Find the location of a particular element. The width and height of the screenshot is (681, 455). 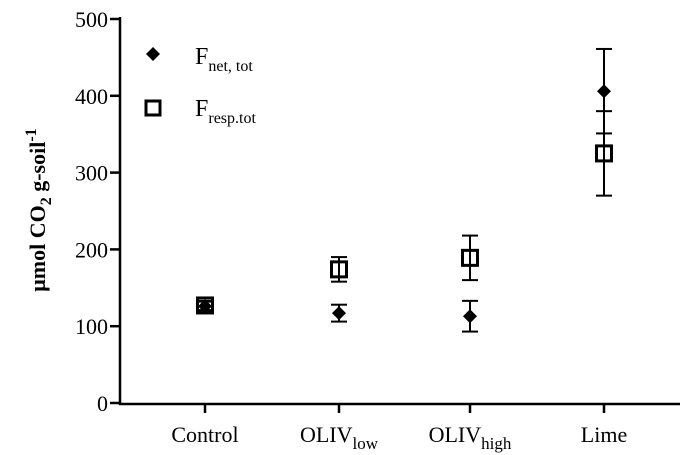

legend-item-net: Fnet, tot is located at coordinates (199, 59).